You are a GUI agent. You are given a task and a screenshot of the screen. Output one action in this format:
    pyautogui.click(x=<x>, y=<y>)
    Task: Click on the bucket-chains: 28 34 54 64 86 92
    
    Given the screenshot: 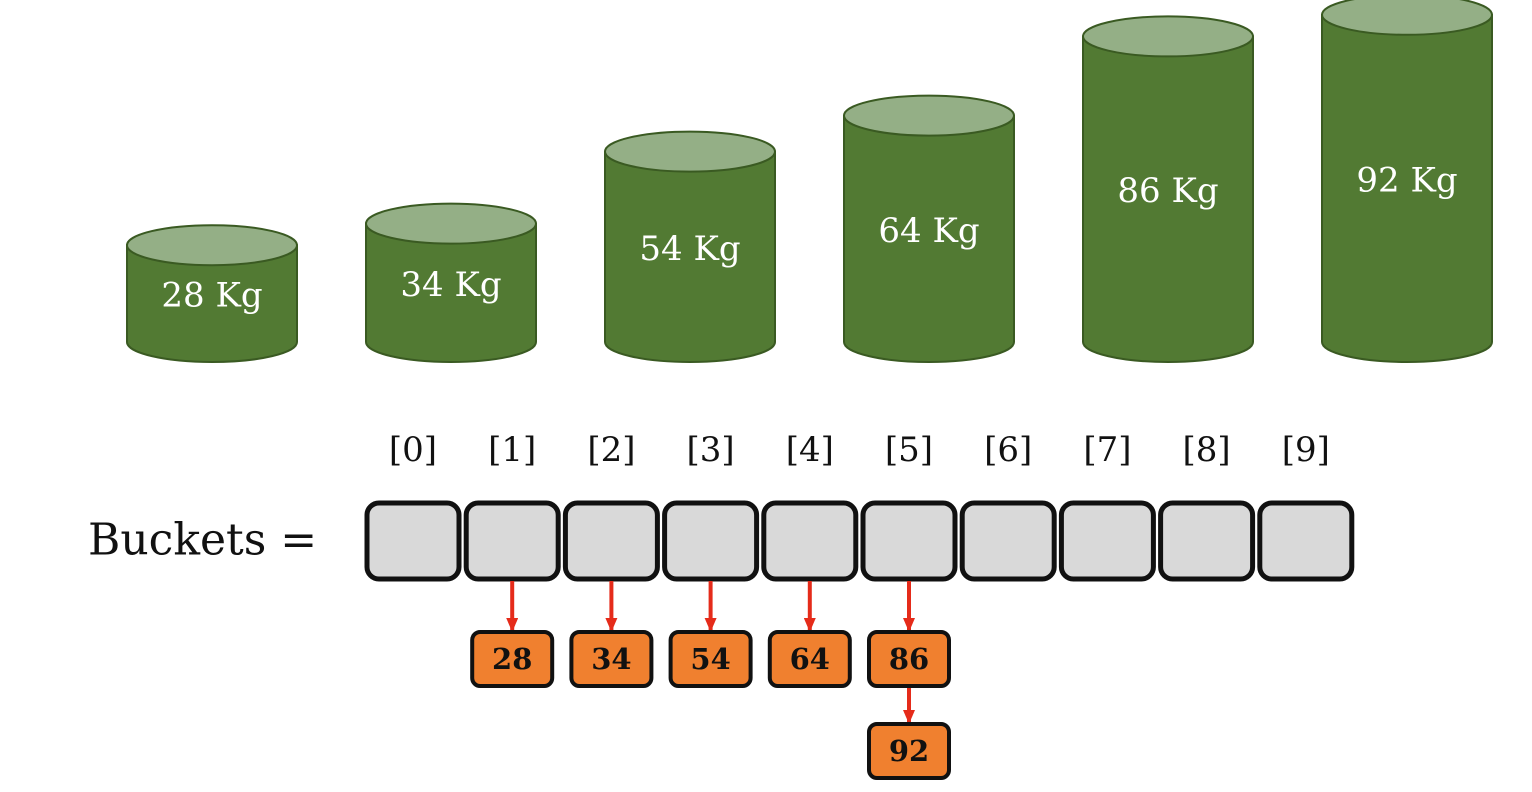 What is the action you would take?
    pyautogui.click(x=710, y=680)
    